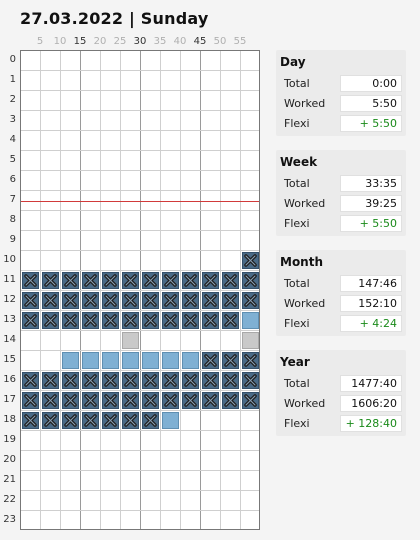  Describe the element at coordinates (341, 124) in the screenshot. I see `day-flexi-row: Flexi + 5:50` at that location.